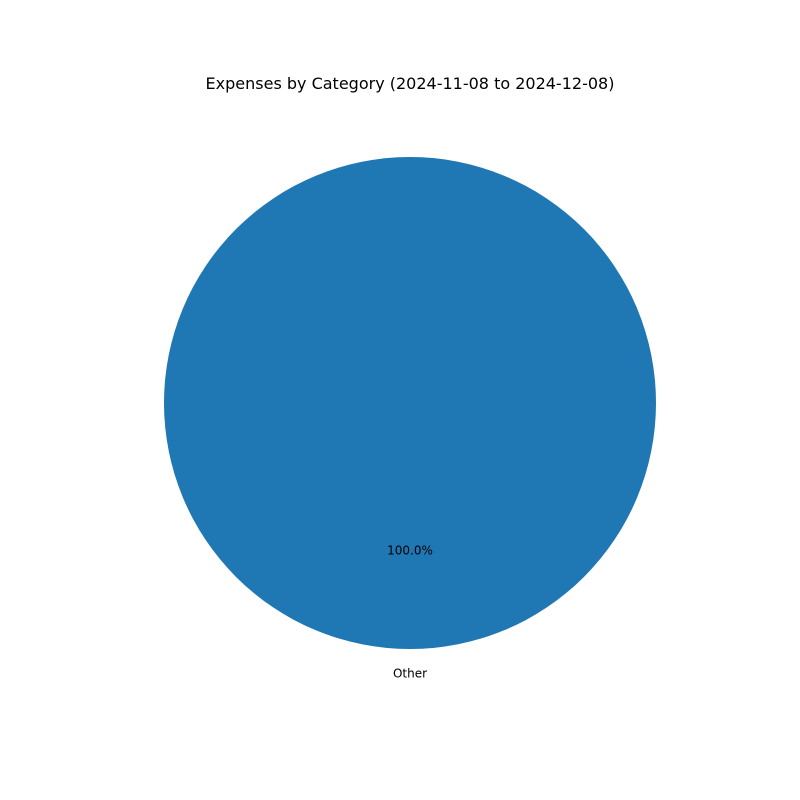  I want to click on pie-labels: Other 100.0%, so click(410, 612).